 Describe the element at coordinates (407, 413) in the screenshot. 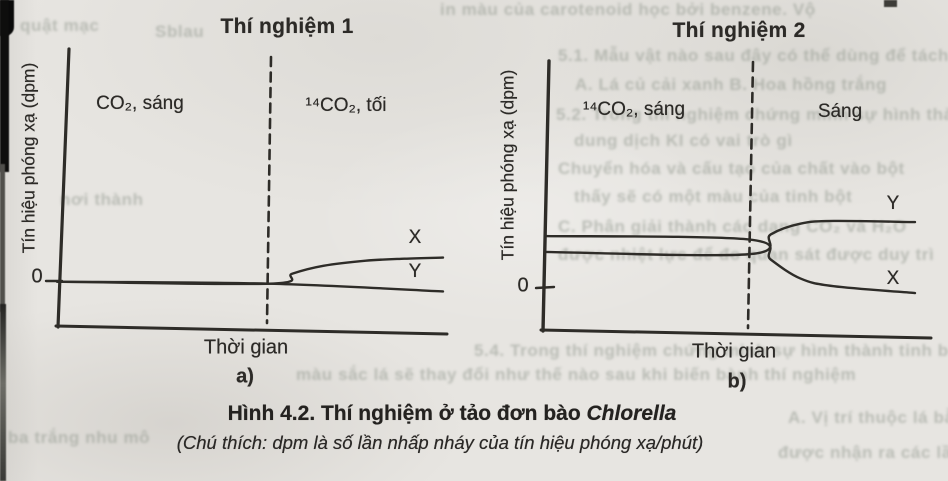

I see `figure-caption-text: Hình 4.2. Thí nghiệm ở tảo đơn bào` at that location.